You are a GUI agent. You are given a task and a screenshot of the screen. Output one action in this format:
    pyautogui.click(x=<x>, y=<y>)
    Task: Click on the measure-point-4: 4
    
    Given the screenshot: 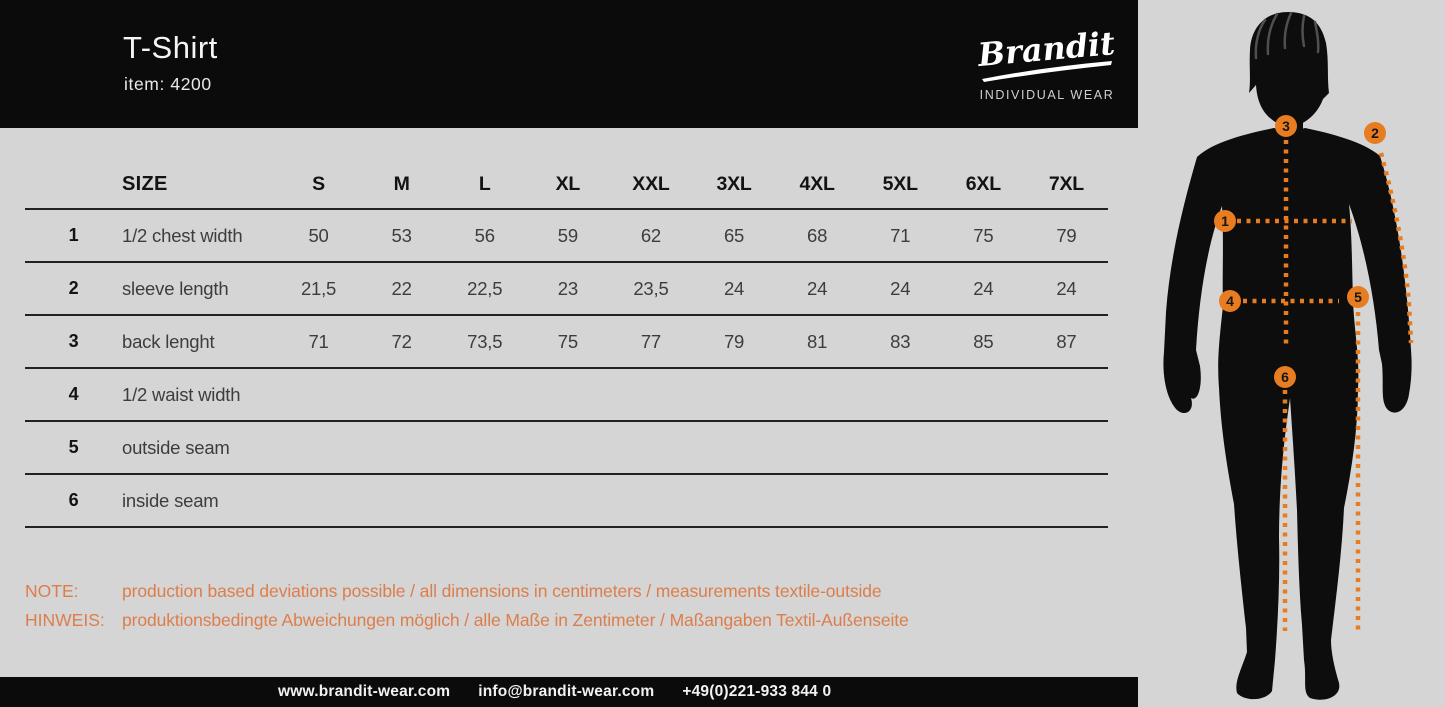 What is the action you would take?
    pyautogui.click(x=1230, y=301)
    